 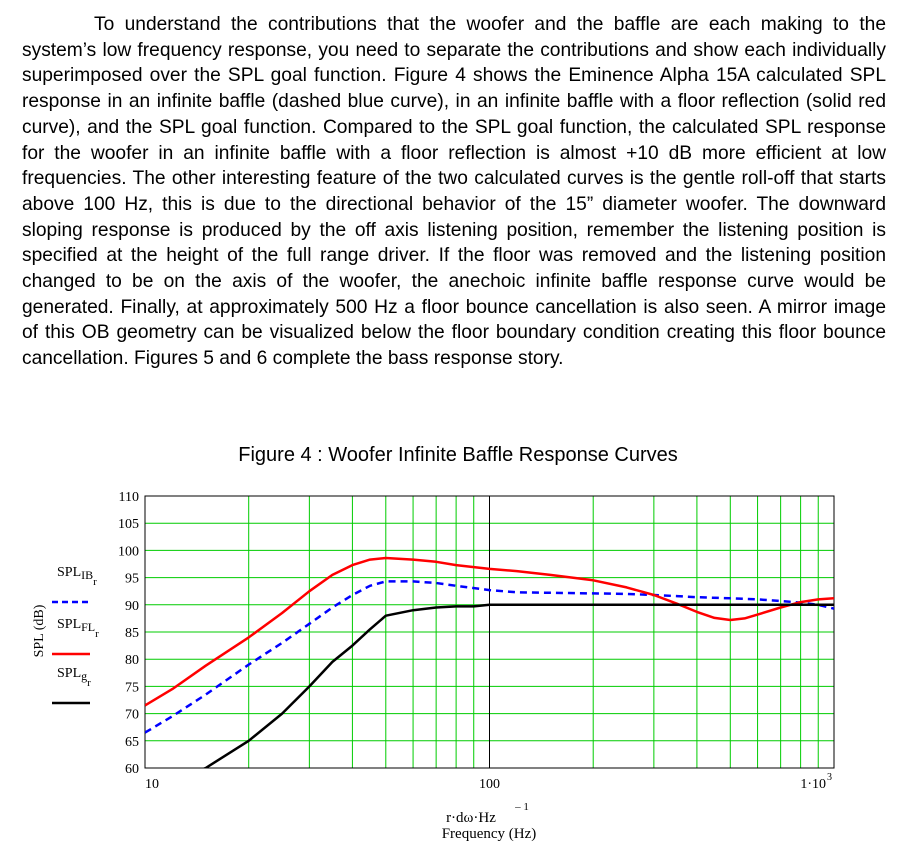 I want to click on y-tick-label: 85, so click(x=132, y=633).